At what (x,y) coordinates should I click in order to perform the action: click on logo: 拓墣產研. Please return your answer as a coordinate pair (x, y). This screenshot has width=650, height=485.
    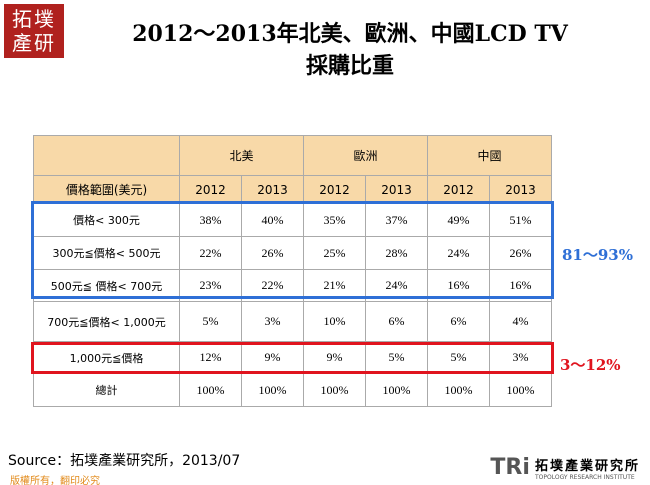
    Looking at the image, I should click on (34, 31).